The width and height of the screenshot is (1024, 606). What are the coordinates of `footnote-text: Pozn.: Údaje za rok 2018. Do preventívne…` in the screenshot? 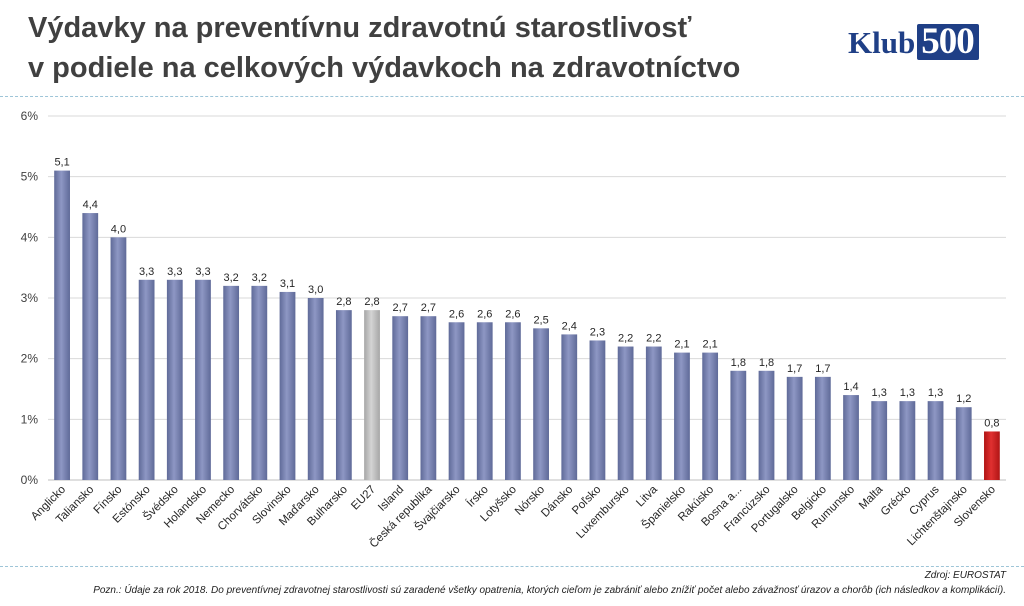 It's located at (549, 590).